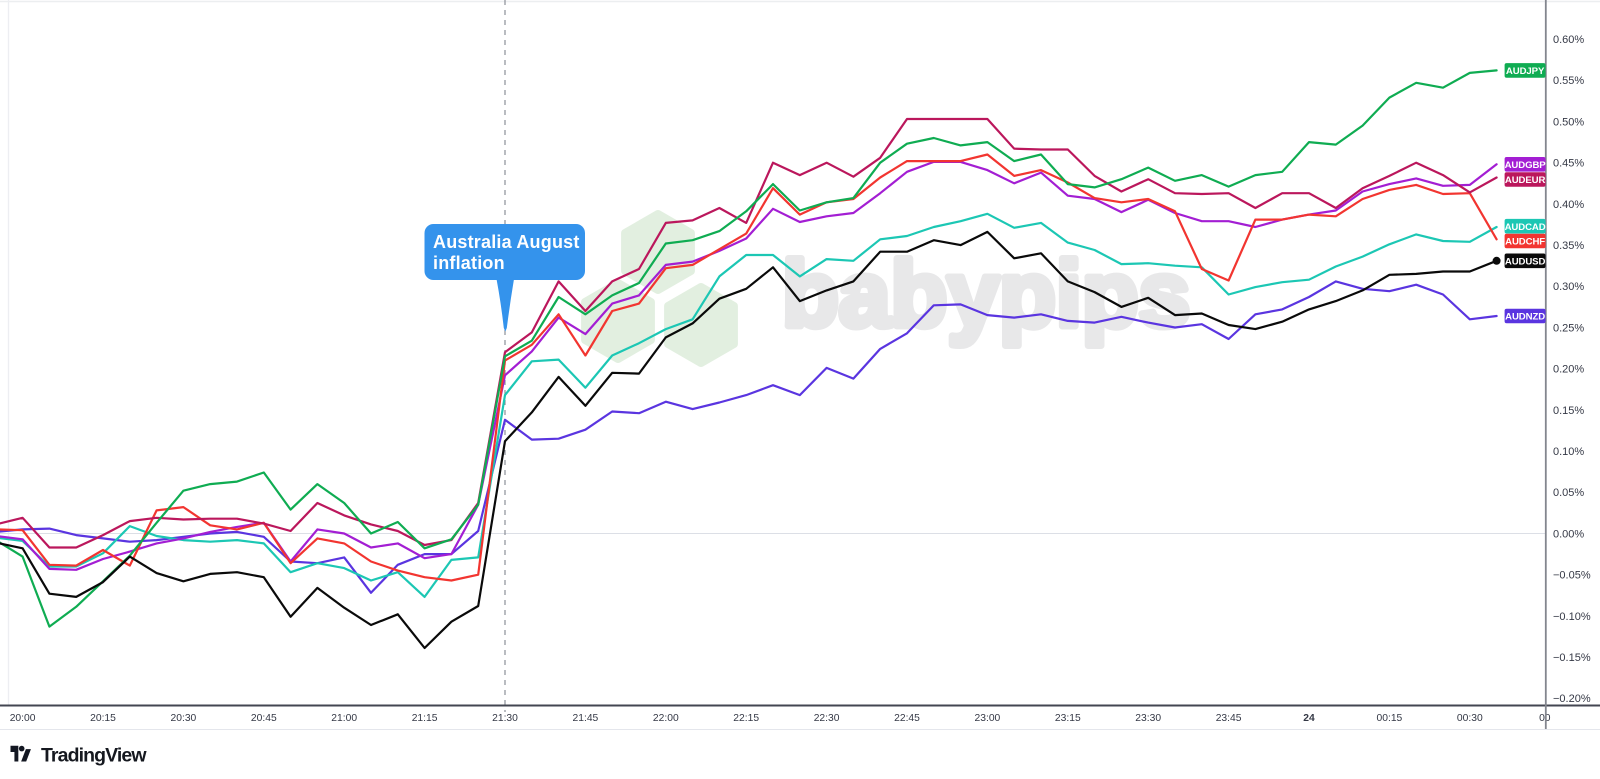  I want to click on svg-text: 22:45, so click(907, 718).